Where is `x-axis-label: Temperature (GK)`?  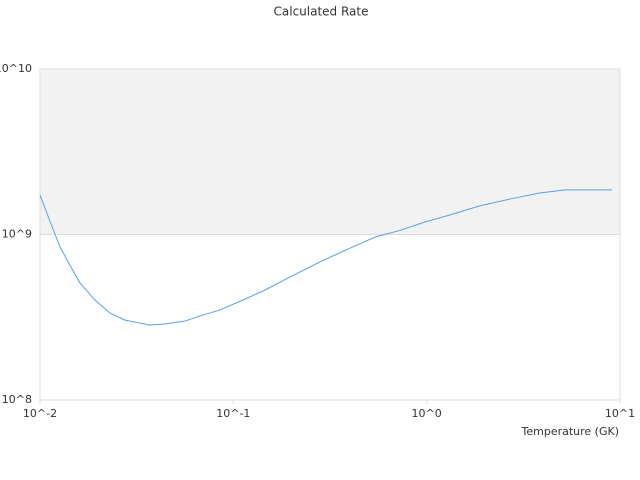 x-axis-label: Temperature (GK) is located at coordinates (570, 431).